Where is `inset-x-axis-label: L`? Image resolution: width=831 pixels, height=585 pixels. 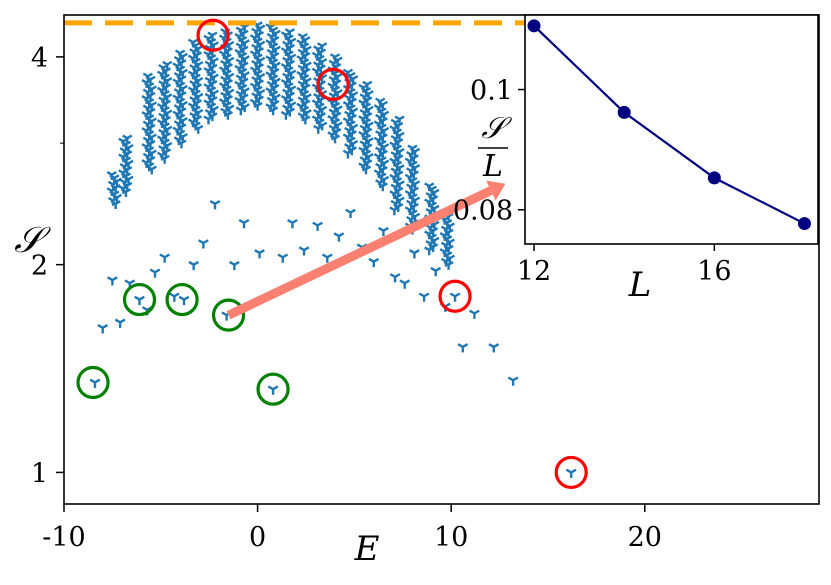
inset-x-axis-label: L is located at coordinates (640, 285).